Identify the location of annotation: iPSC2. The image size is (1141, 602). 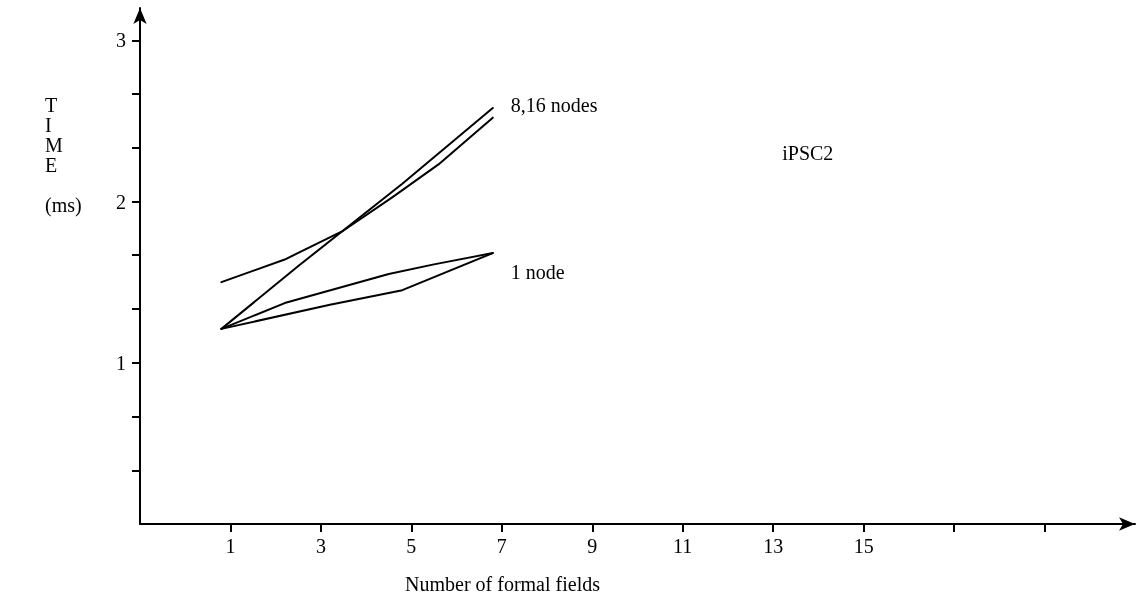
(808, 153).